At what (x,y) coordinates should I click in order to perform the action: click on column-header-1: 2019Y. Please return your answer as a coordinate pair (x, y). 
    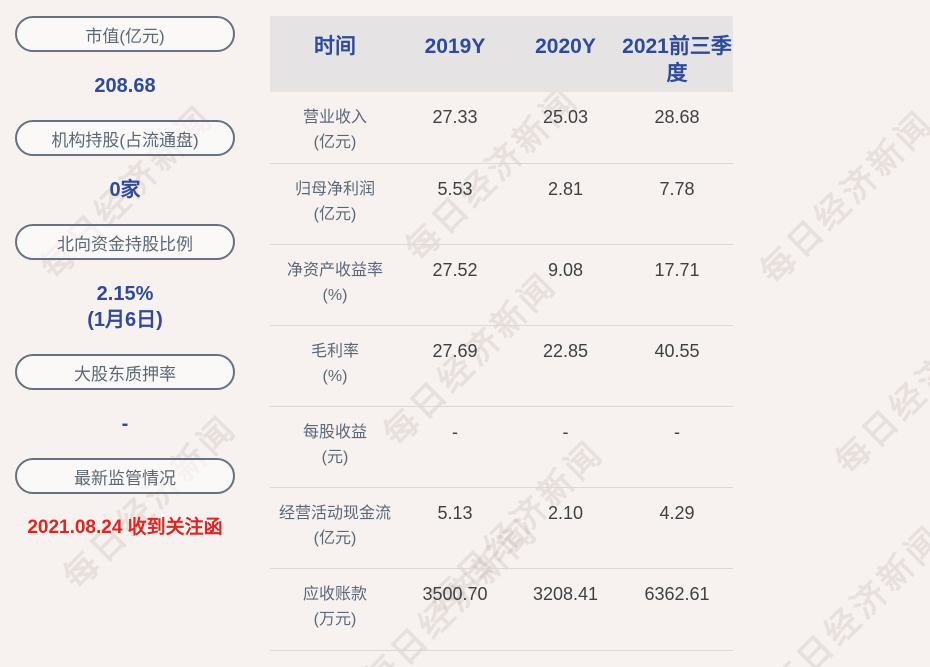
    Looking at the image, I should click on (455, 46).